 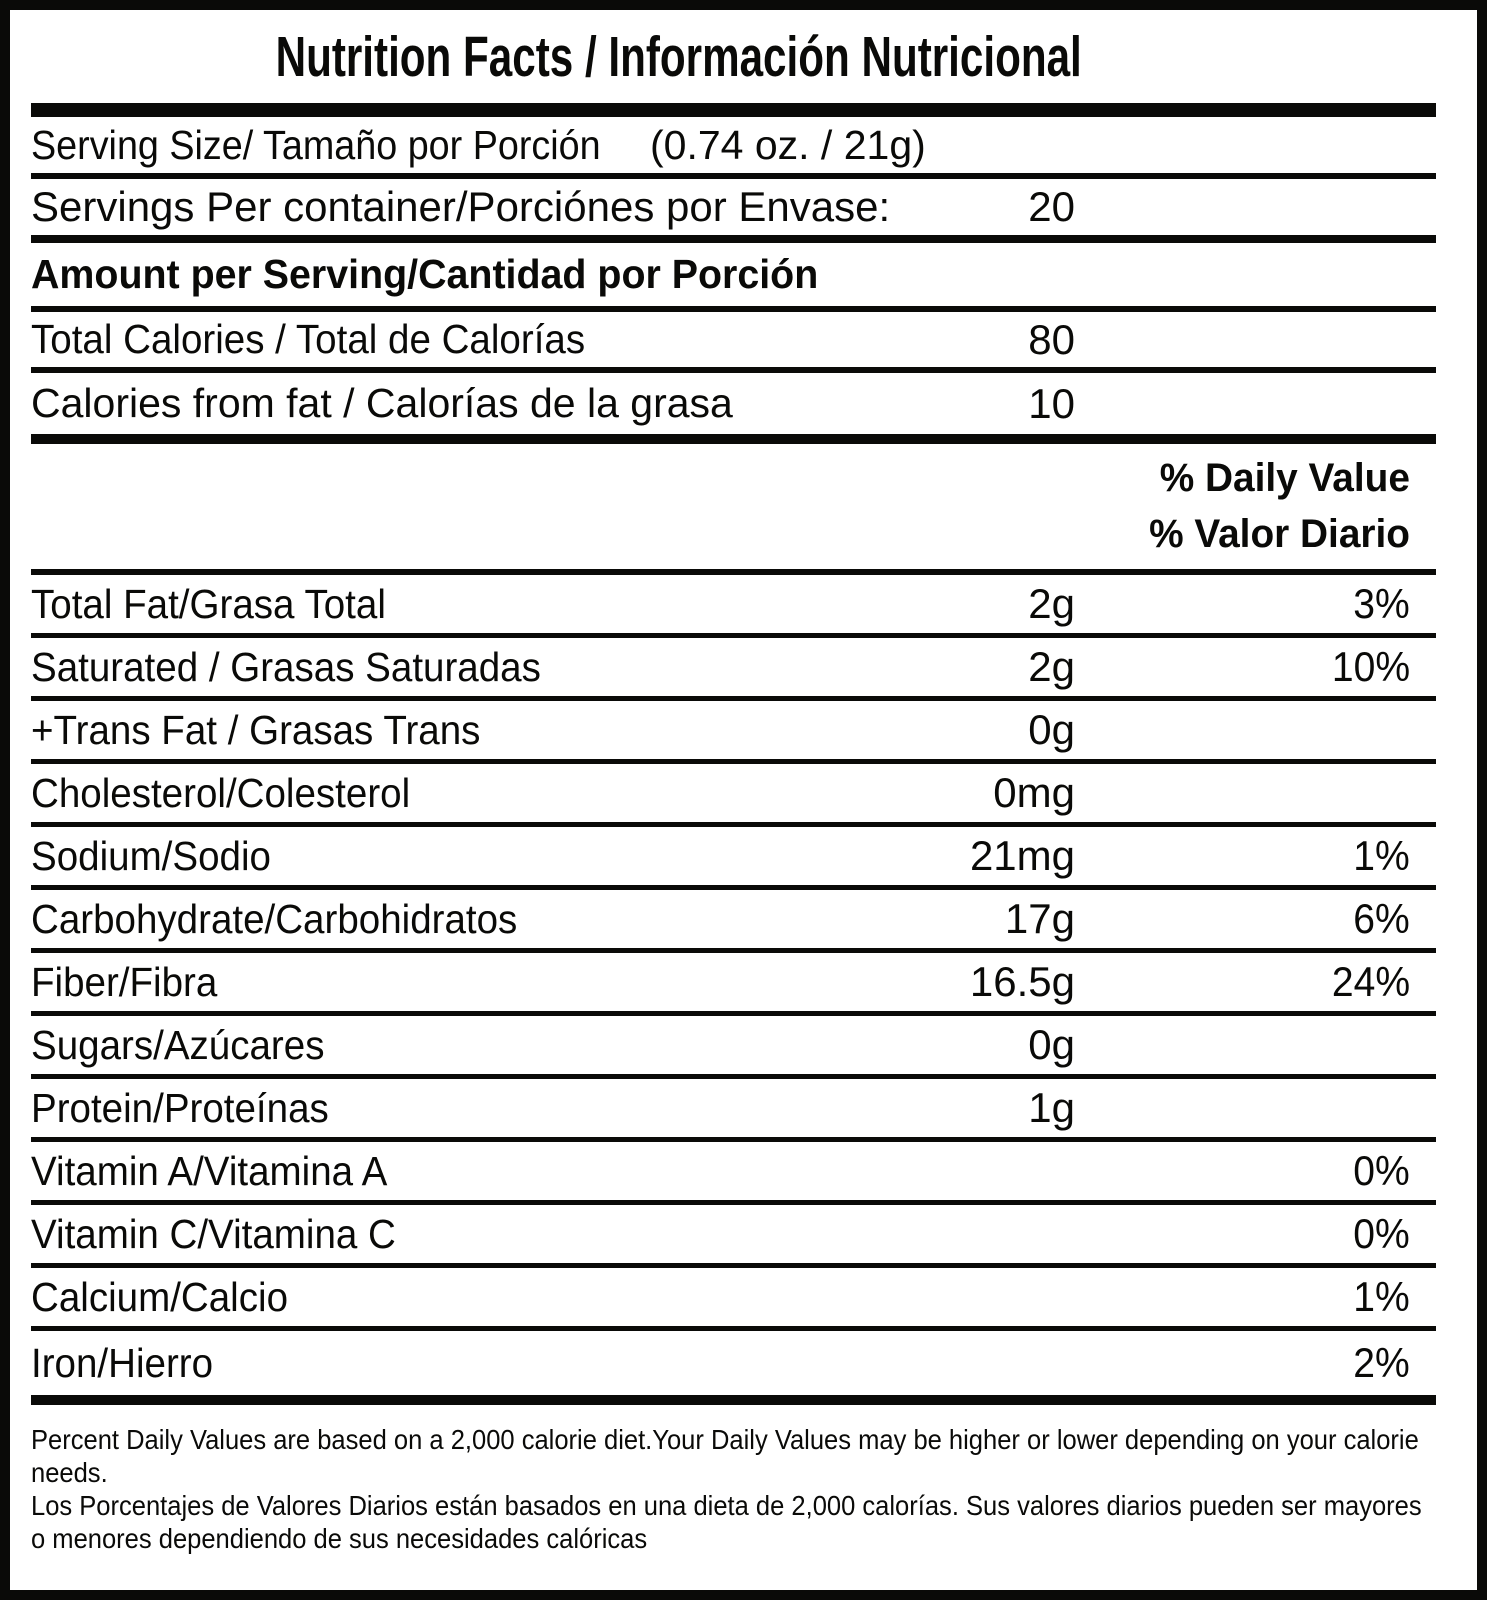 What do you see at coordinates (733, 1047) in the screenshot?
I see `nutrient-row-sugars: Sugars/Azúcares 0g` at bounding box center [733, 1047].